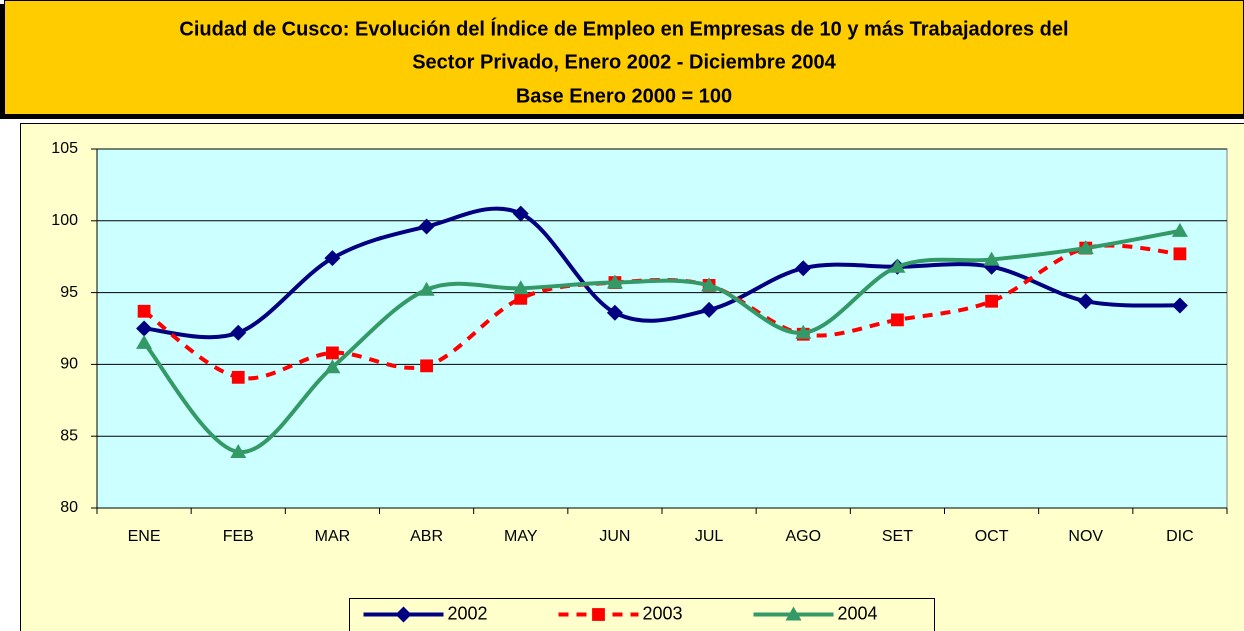  Describe the element at coordinates (333, 536) in the screenshot. I see `x-tick-label: MAR` at that location.